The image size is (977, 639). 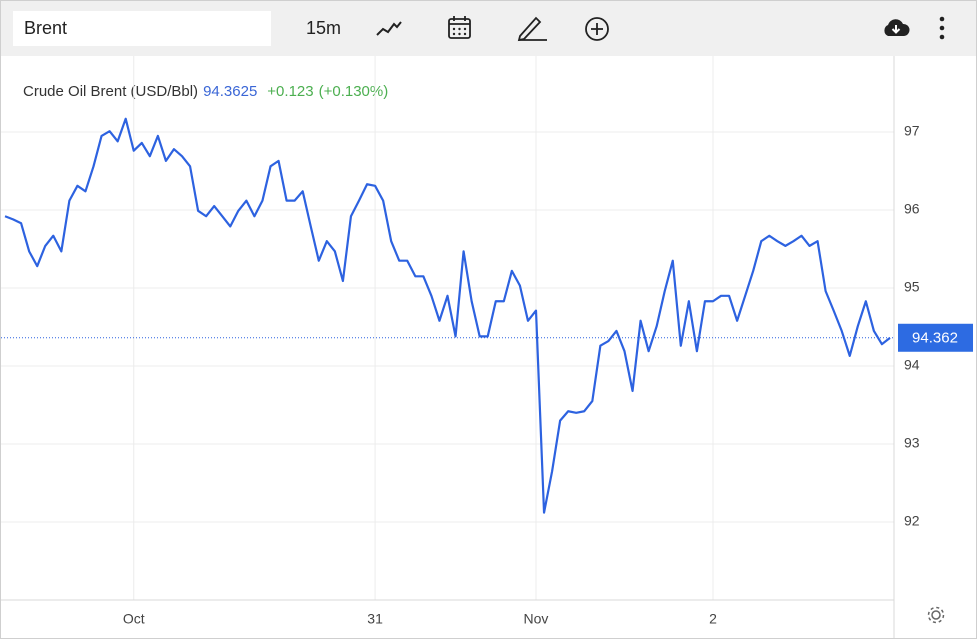 What do you see at coordinates (460, 28) in the screenshot?
I see `calendar-icon` at bounding box center [460, 28].